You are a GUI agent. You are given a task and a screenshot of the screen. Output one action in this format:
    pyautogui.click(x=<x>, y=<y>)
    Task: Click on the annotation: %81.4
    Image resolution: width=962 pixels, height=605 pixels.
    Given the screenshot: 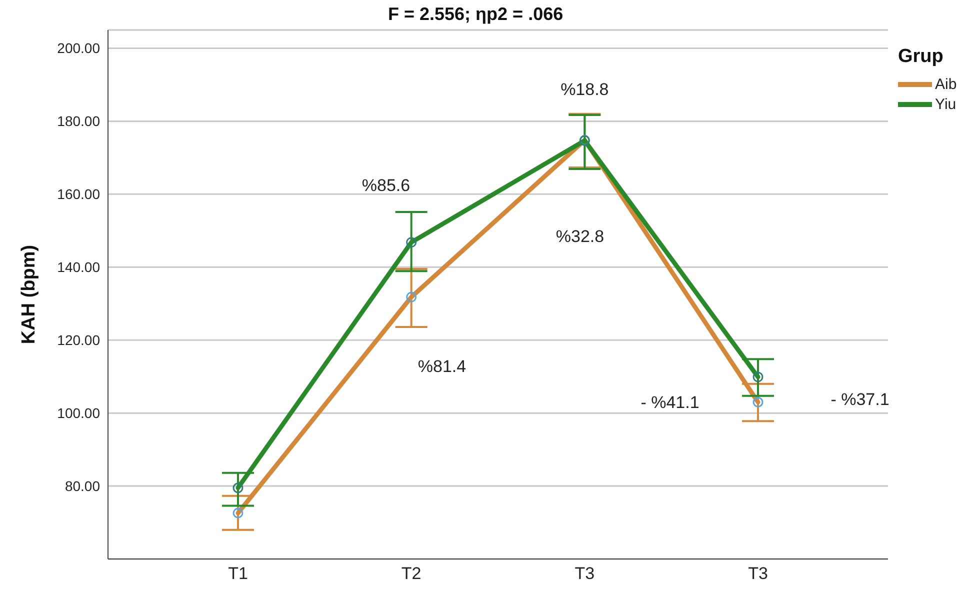 What is the action you would take?
    pyautogui.click(x=442, y=367)
    